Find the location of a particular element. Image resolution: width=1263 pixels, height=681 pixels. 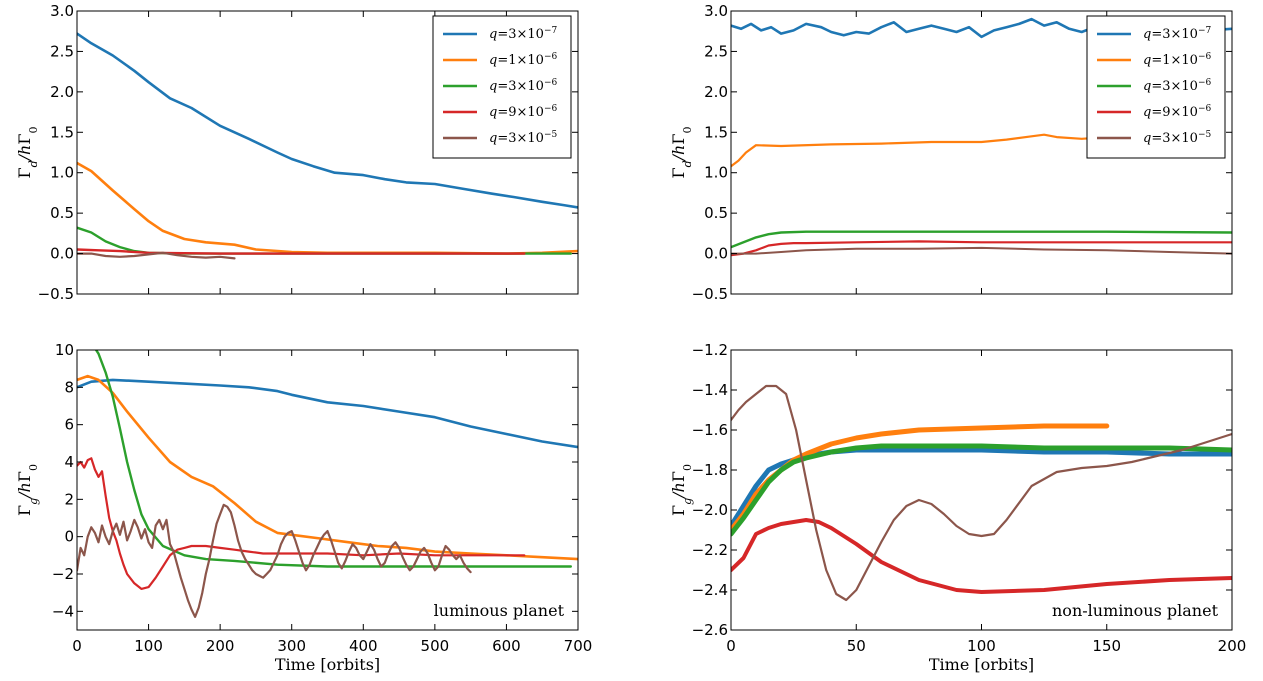

x-tick-label: 600 is located at coordinates (506, 646).